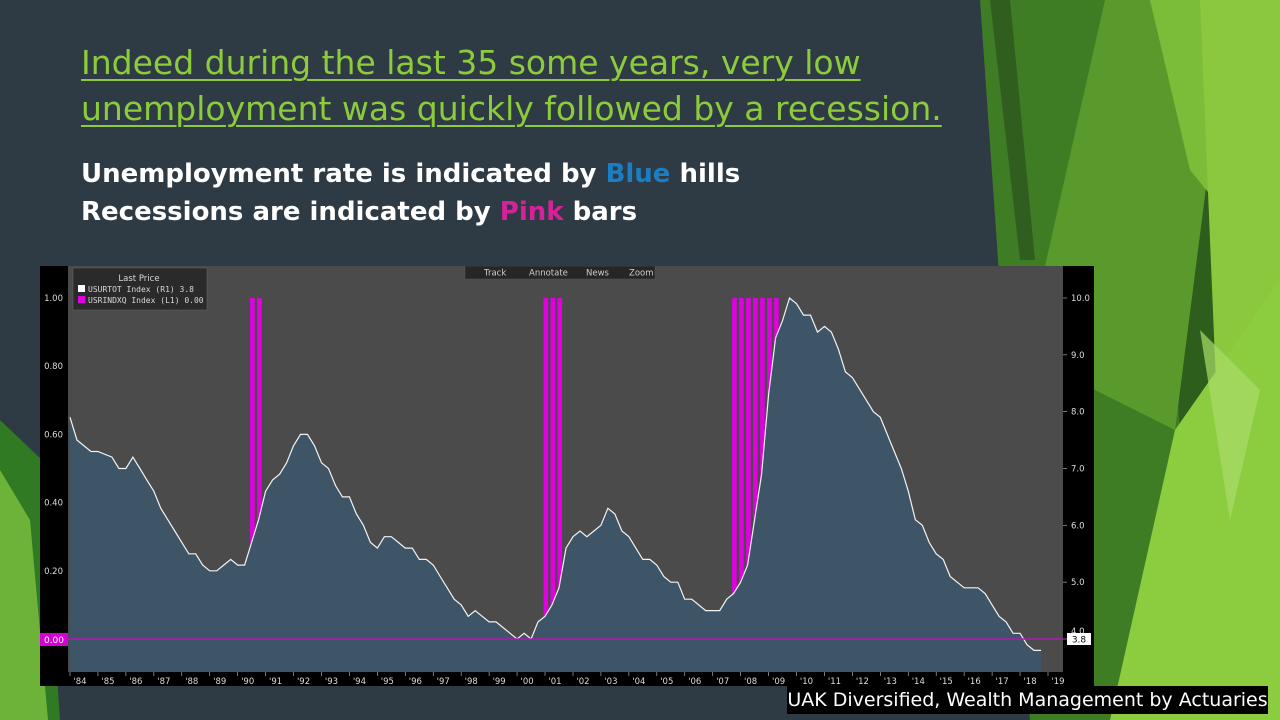  Describe the element at coordinates (548, 274) in the screenshot. I see `toolbar-annotate-button: Annotate` at that location.